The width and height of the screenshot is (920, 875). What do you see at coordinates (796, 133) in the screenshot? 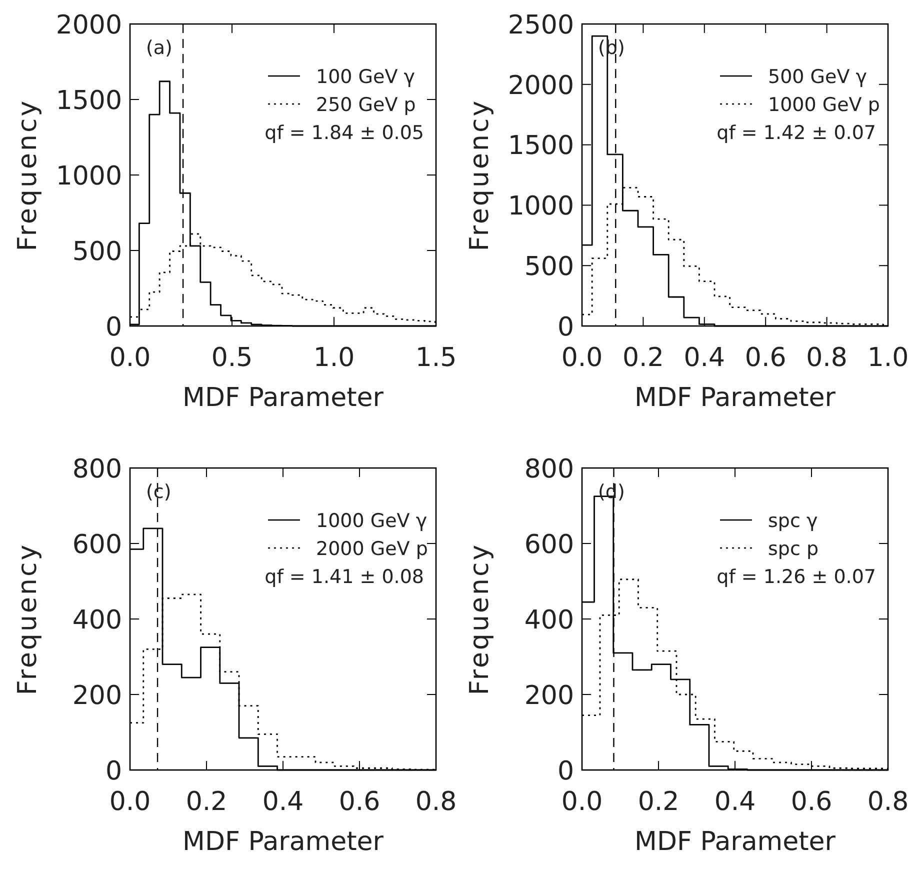
I see `annotation: qf = 1.42 ± 0.07` at bounding box center [796, 133].